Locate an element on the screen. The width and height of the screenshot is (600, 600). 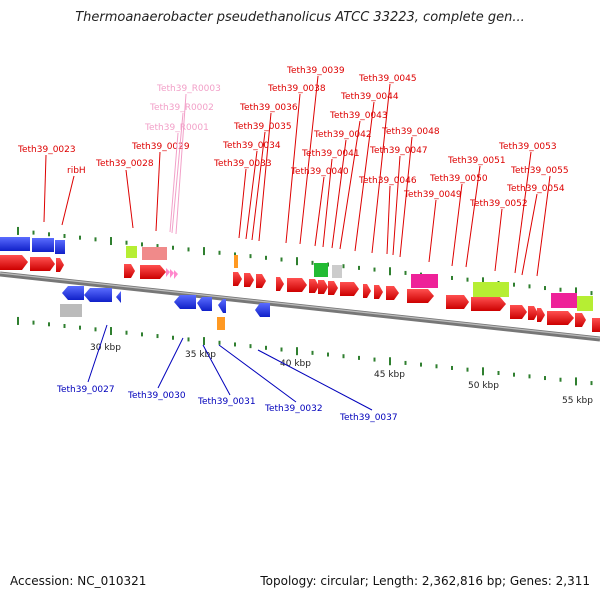
forward-gene-label: Teth39_0038 is located at coordinates (296, 89).